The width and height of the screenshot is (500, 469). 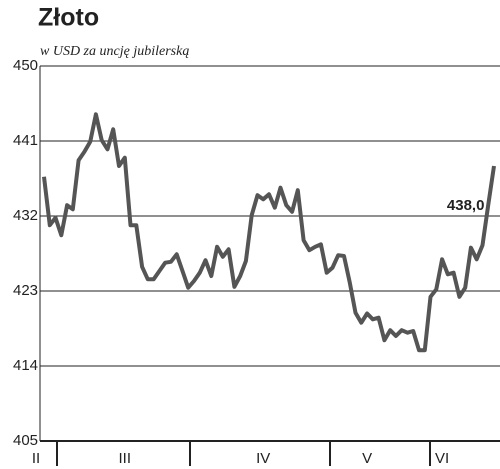 What do you see at coordinates (25, 65) in the screenshot?
I see `y-tick-label: 450` at bounding box center [25, 65].